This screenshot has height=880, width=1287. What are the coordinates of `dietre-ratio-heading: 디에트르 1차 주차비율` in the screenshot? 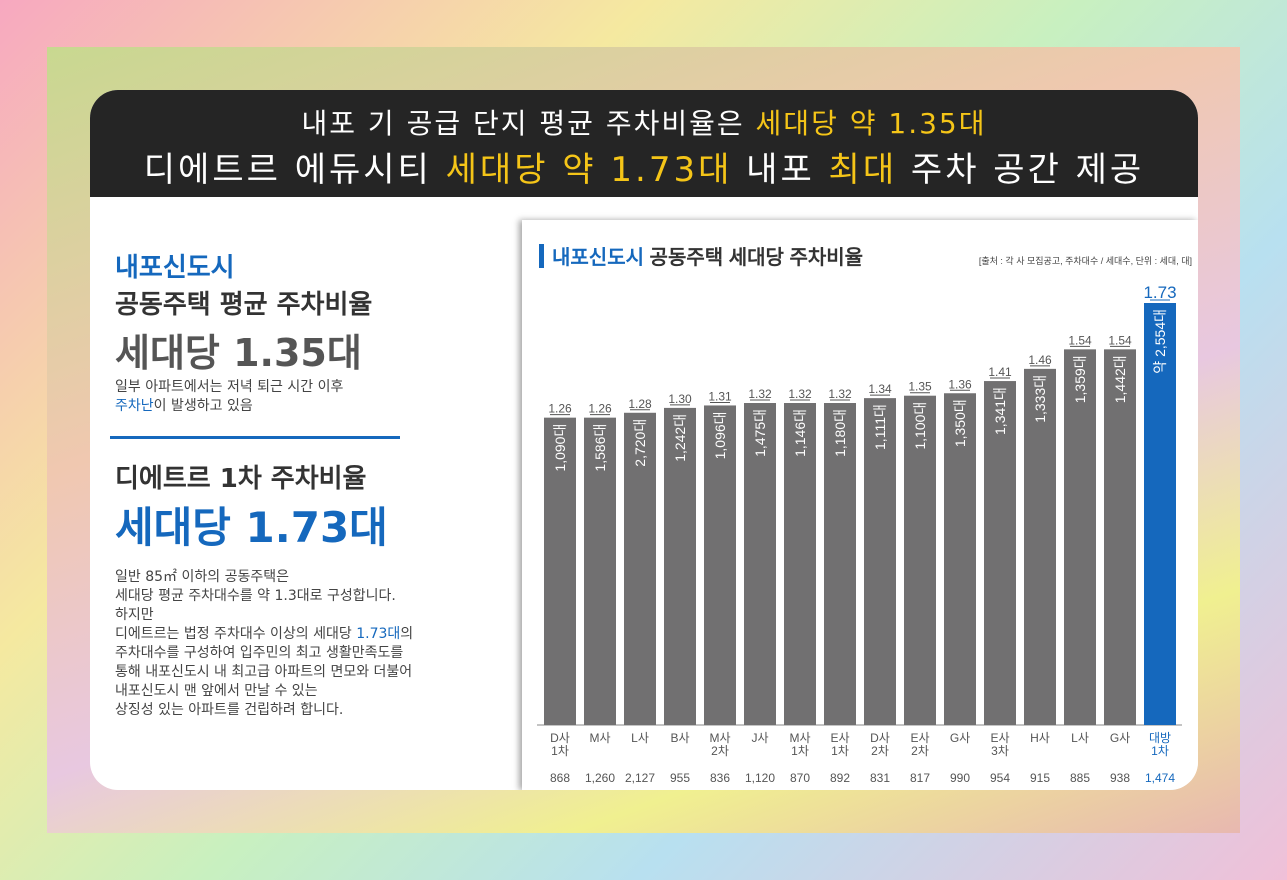 It's located at (241, 479).